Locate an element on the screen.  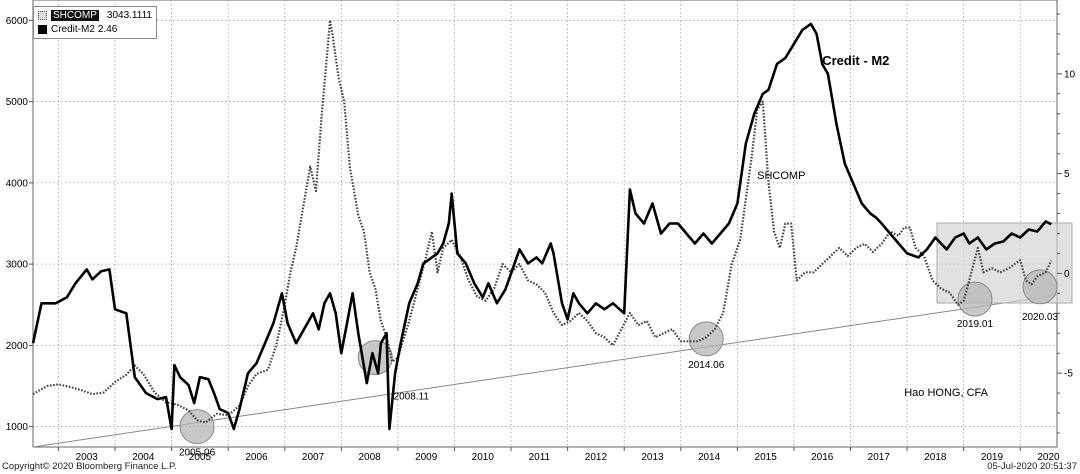
legend-value: 2.46 is located at coordinates (107, 29).